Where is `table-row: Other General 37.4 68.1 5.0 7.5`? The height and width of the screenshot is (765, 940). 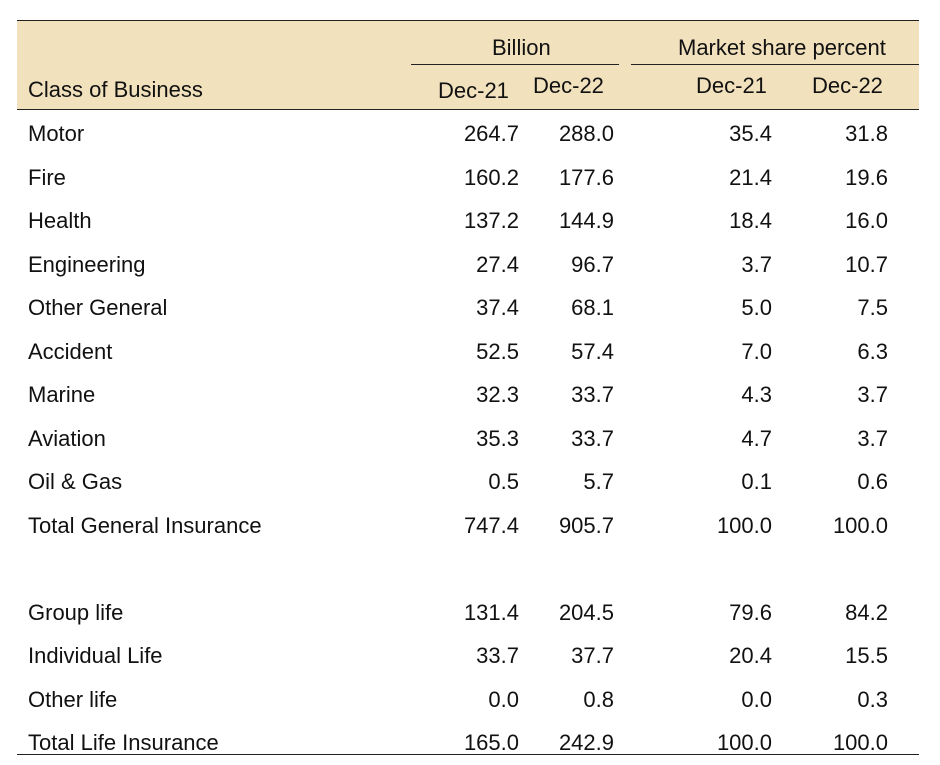
table-row: Other General 37.4 68.1 5.0 7.5 is located at coordinates (468, 307).